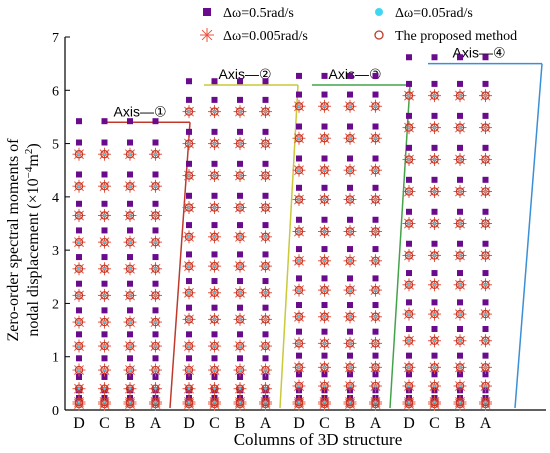  Describe the element at coordinates (379, 12) in the screenshot. I see `legend-dot-icon` at that location.